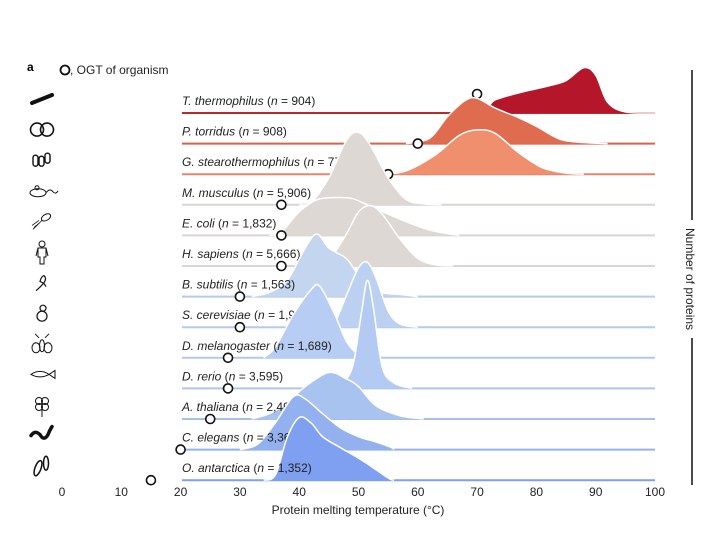 Image resolution: width=705 pixels, height=558 pixels. What do you see at coordinates (65, 70) in the screenshot?
I see `legend-ogt-marker` at bounding box center [65, 70].